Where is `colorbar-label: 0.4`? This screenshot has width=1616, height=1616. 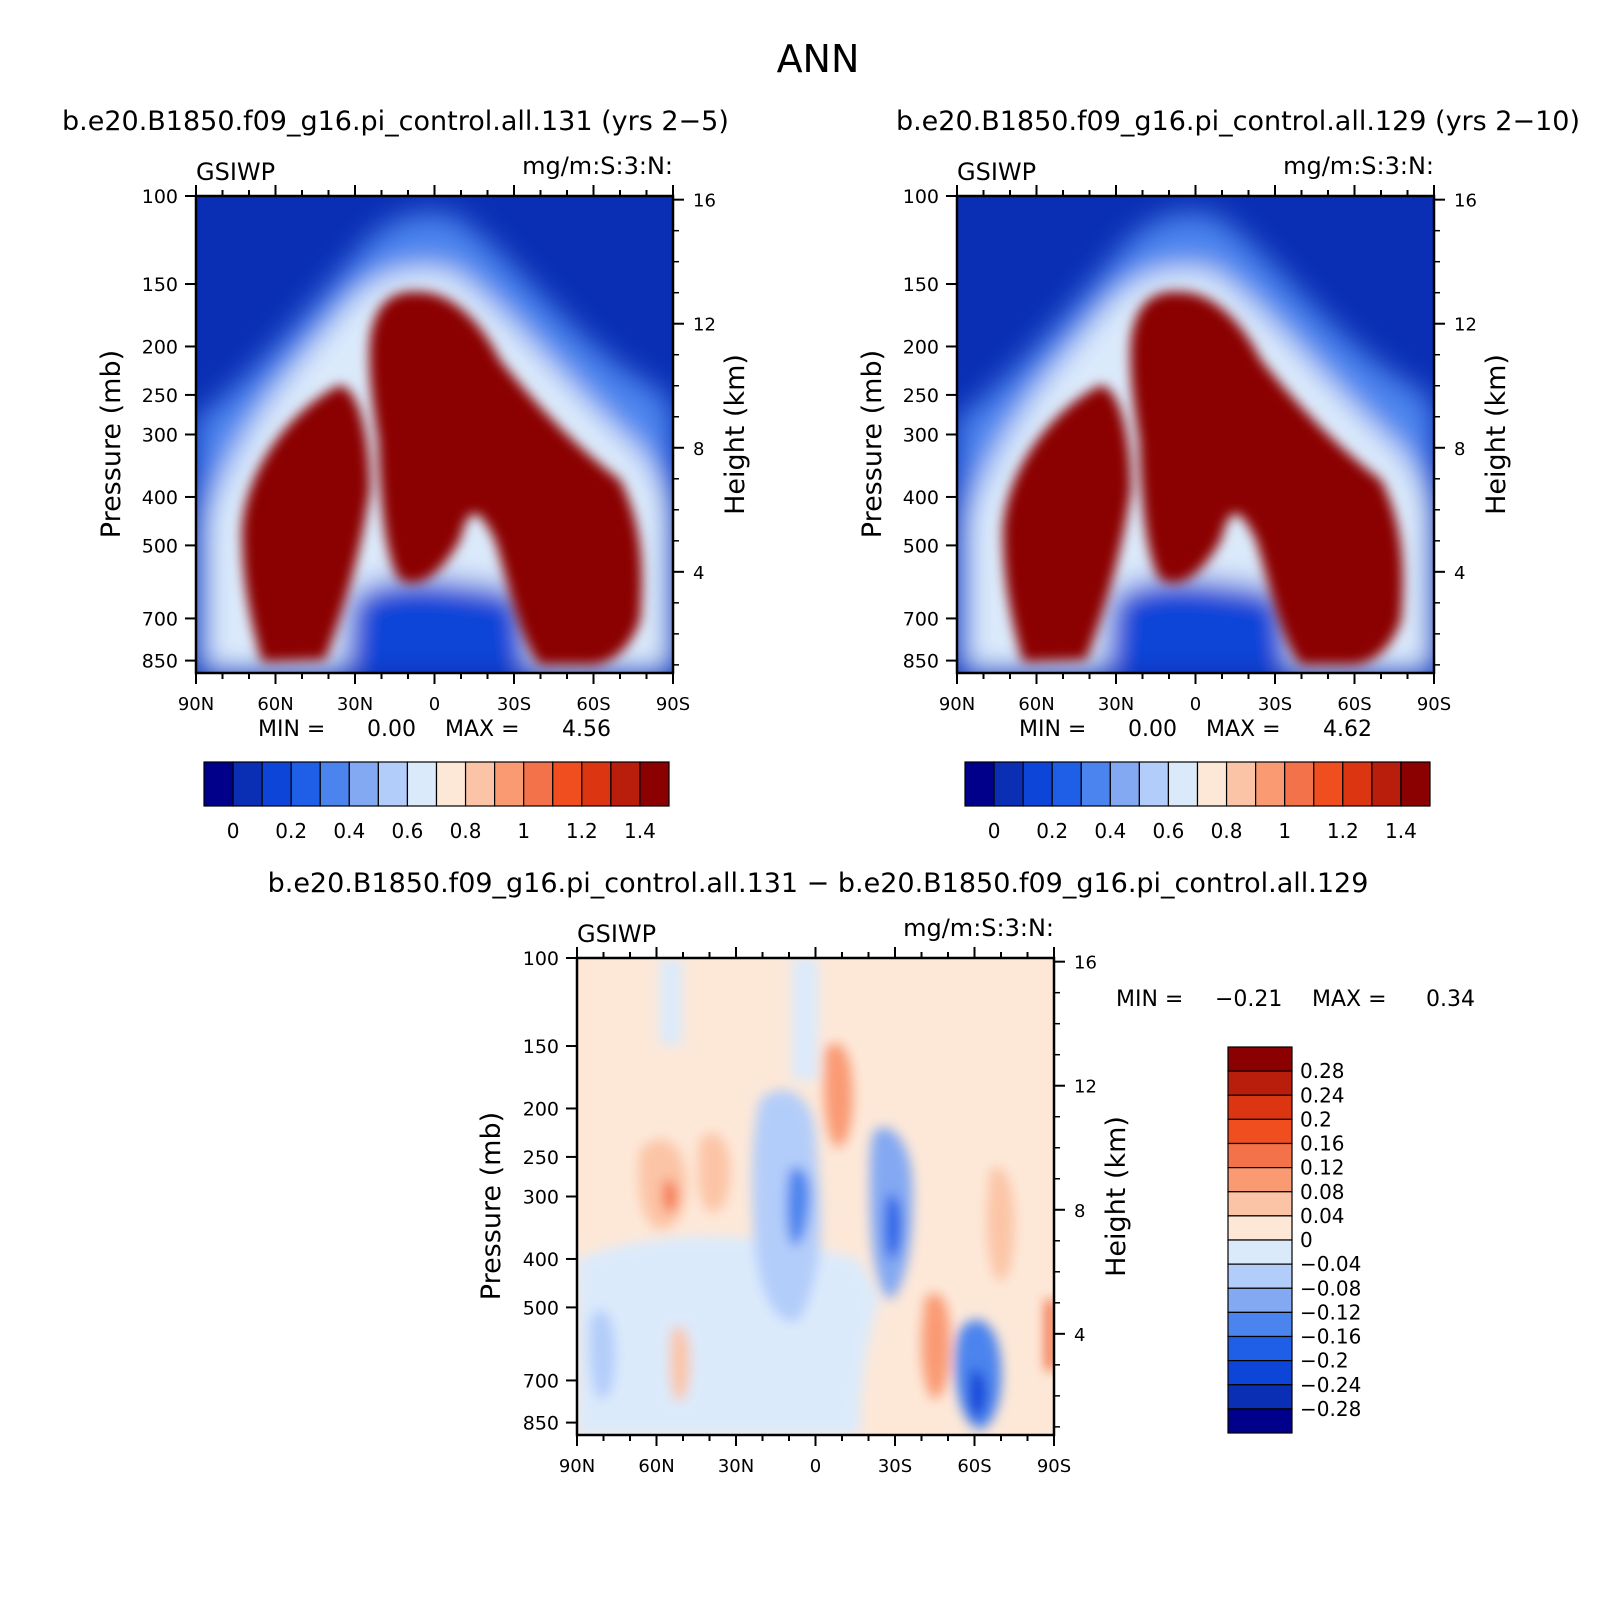 colorbar-label: 0.4 is located at coordinates (1110, 831).